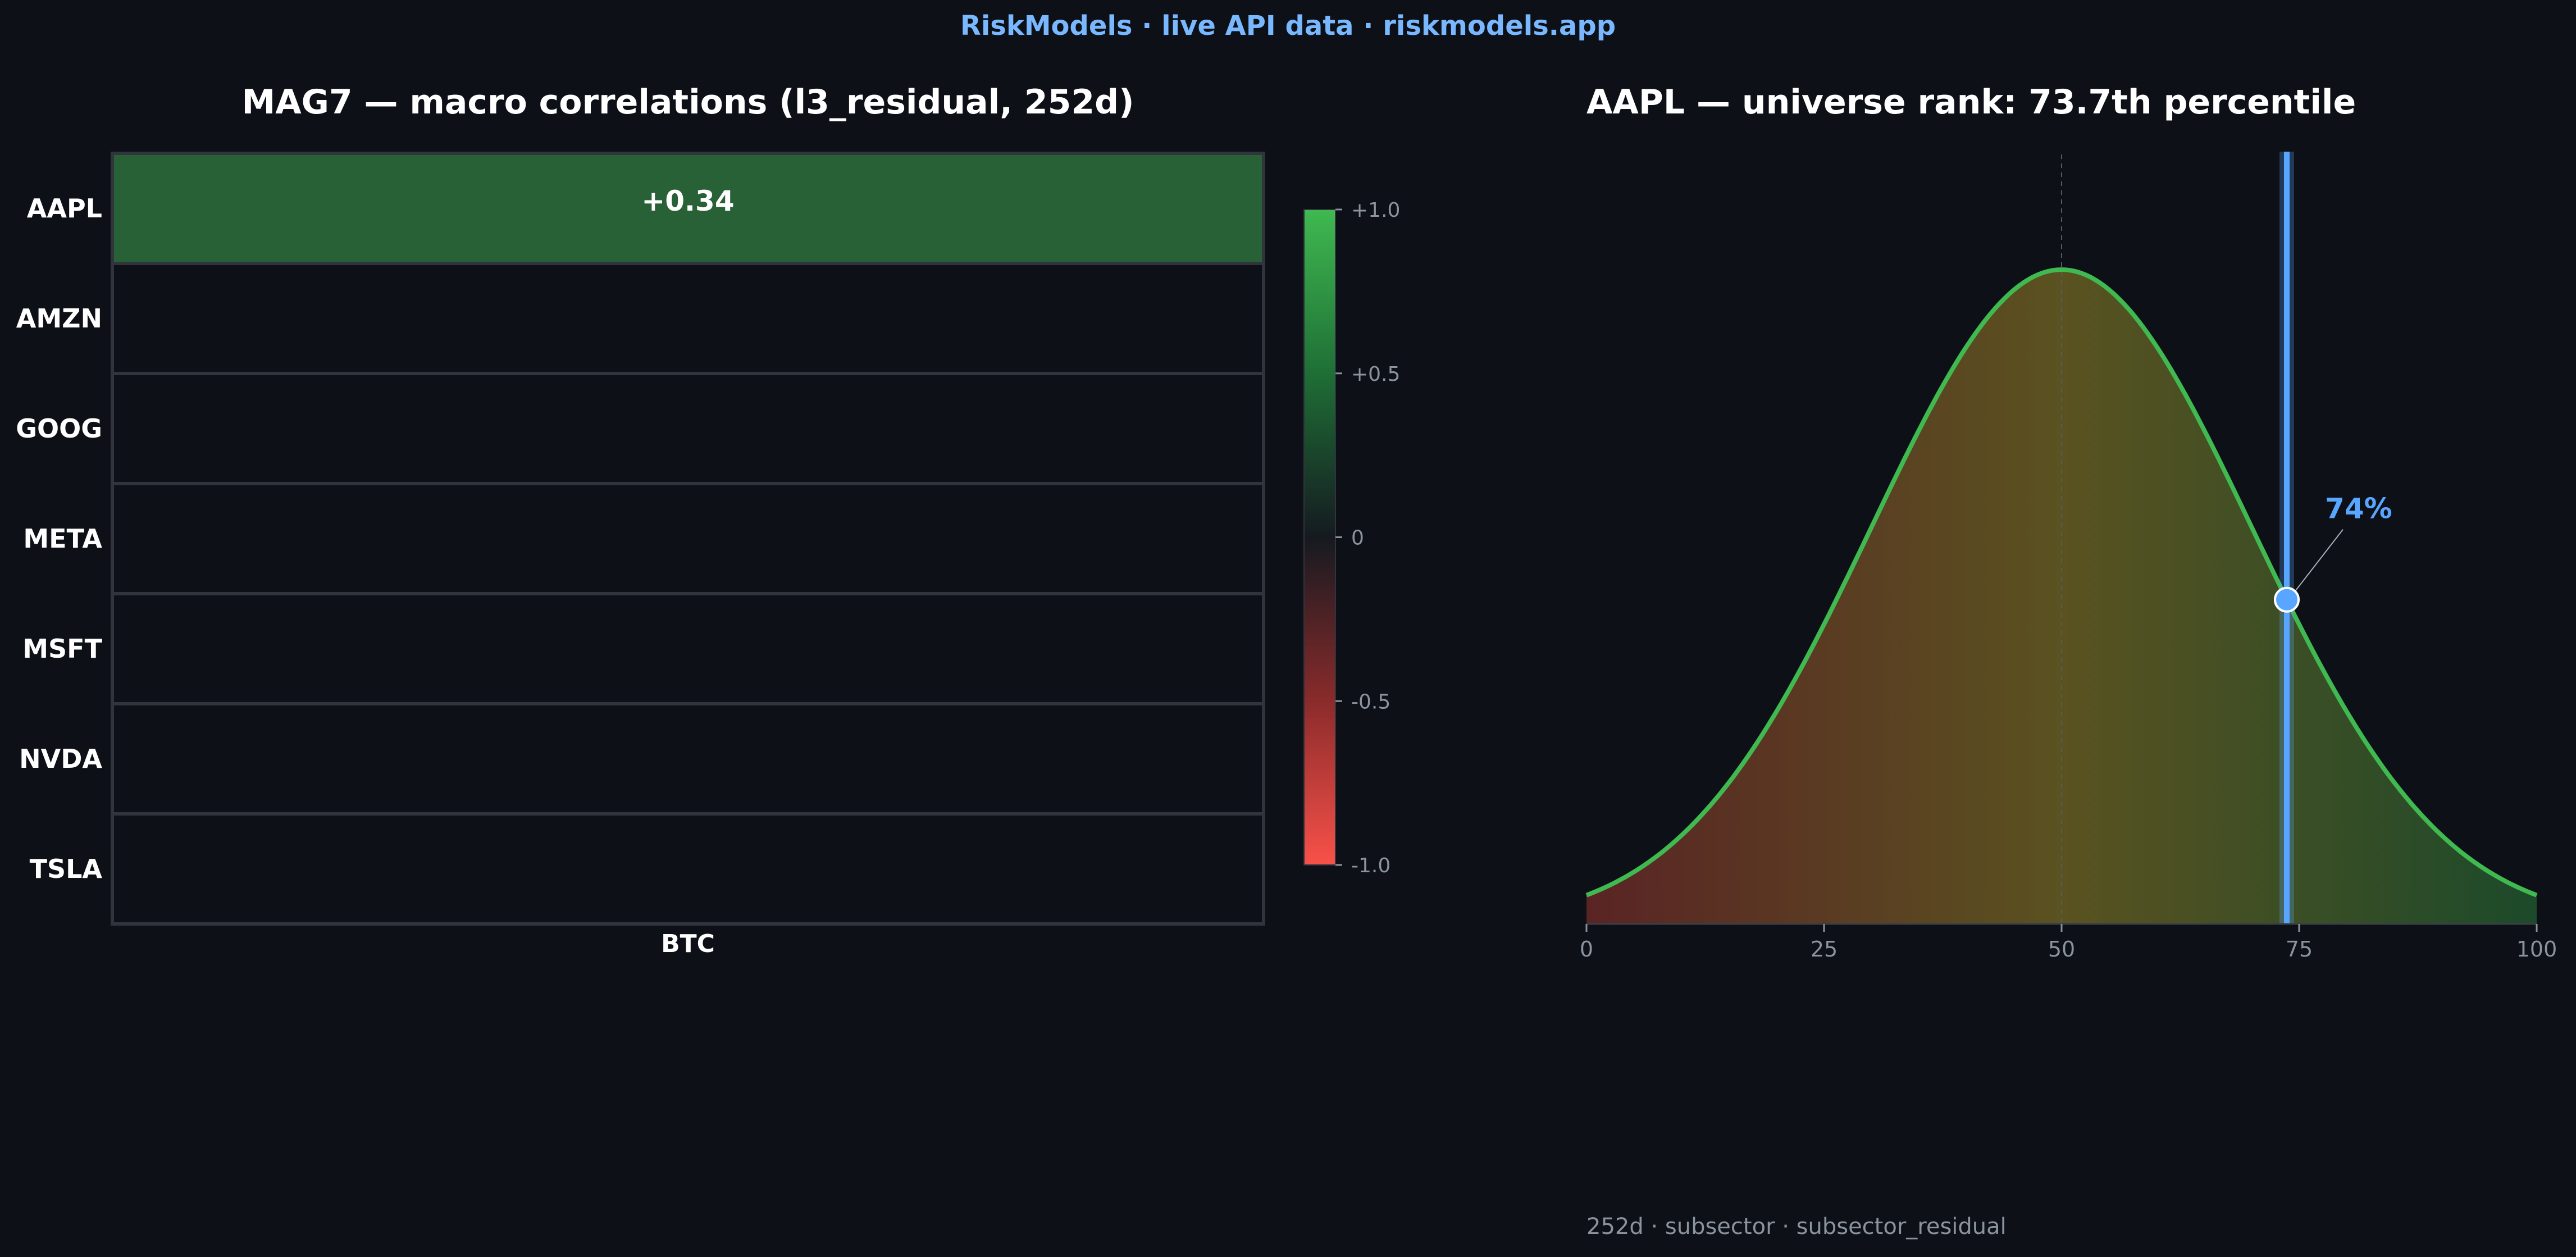 The height and width of the screenshot is (1257, 2576). Describe the element at coordinates (62, 649) in the screenshot. I see `heatmap-row-label: MSFT` at that location.